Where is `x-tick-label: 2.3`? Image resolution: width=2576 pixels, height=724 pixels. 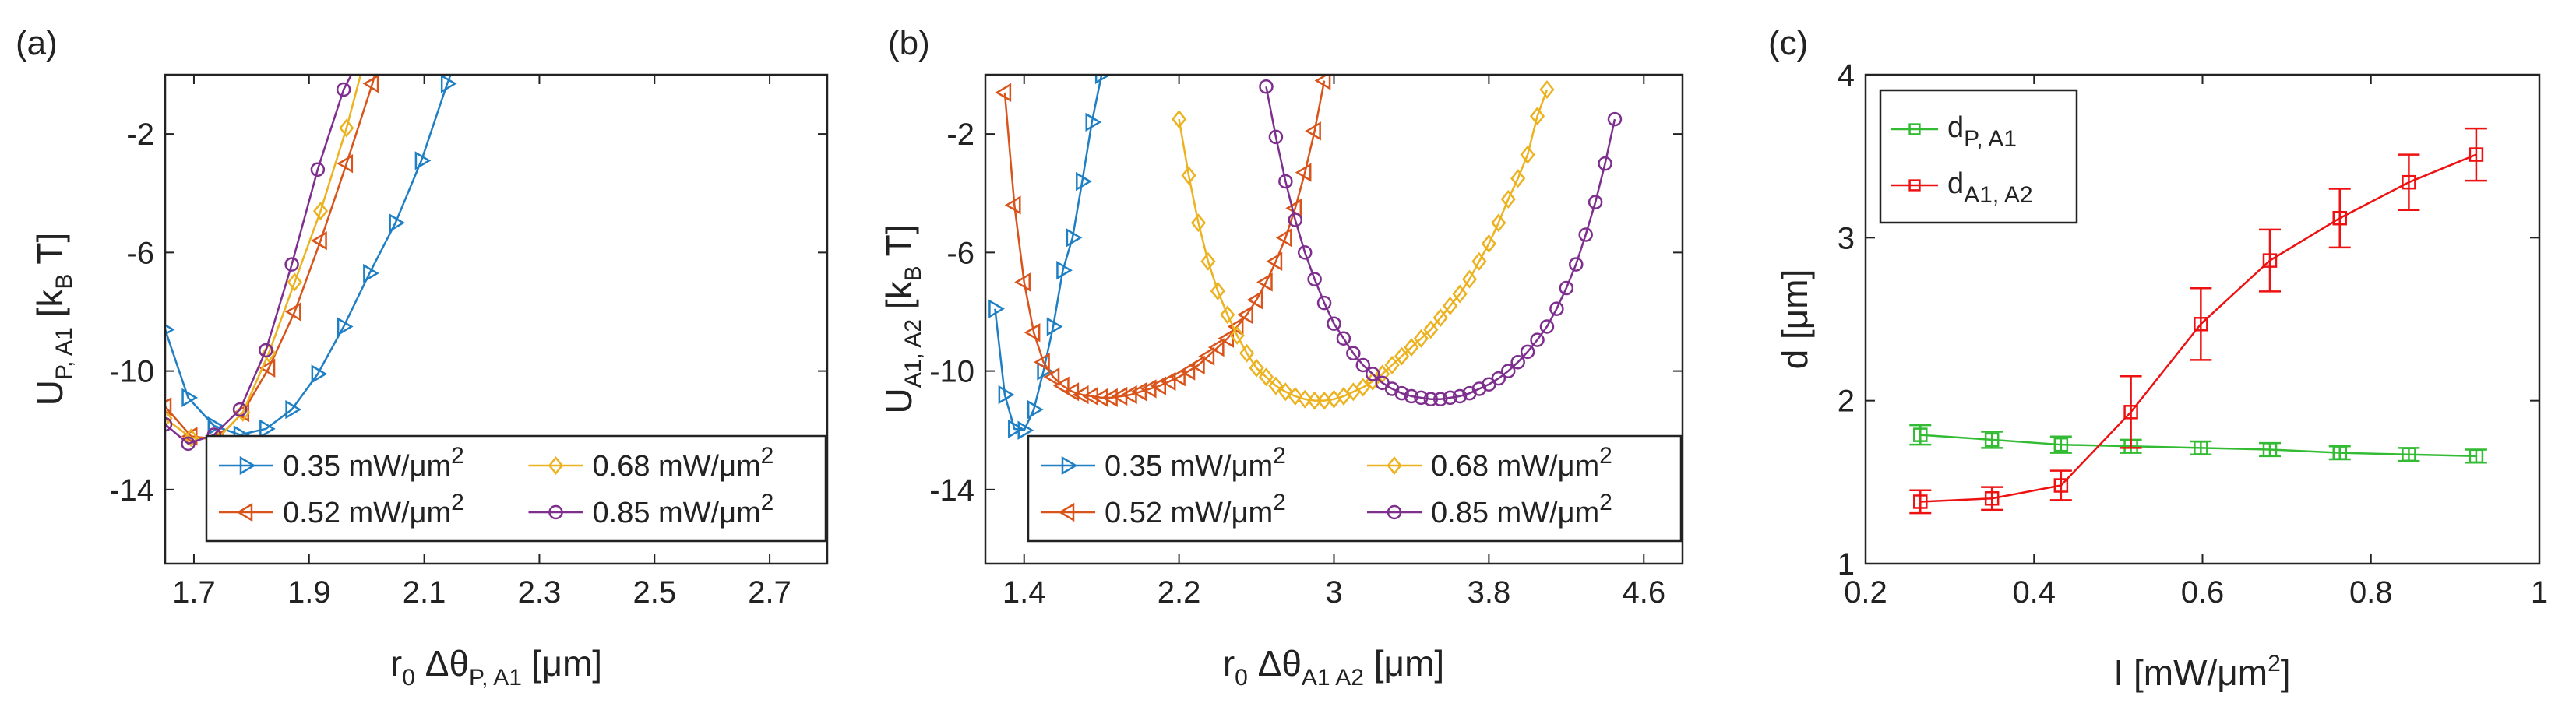
x-tick-label: 2.3 is located at coordinates (540, 592).